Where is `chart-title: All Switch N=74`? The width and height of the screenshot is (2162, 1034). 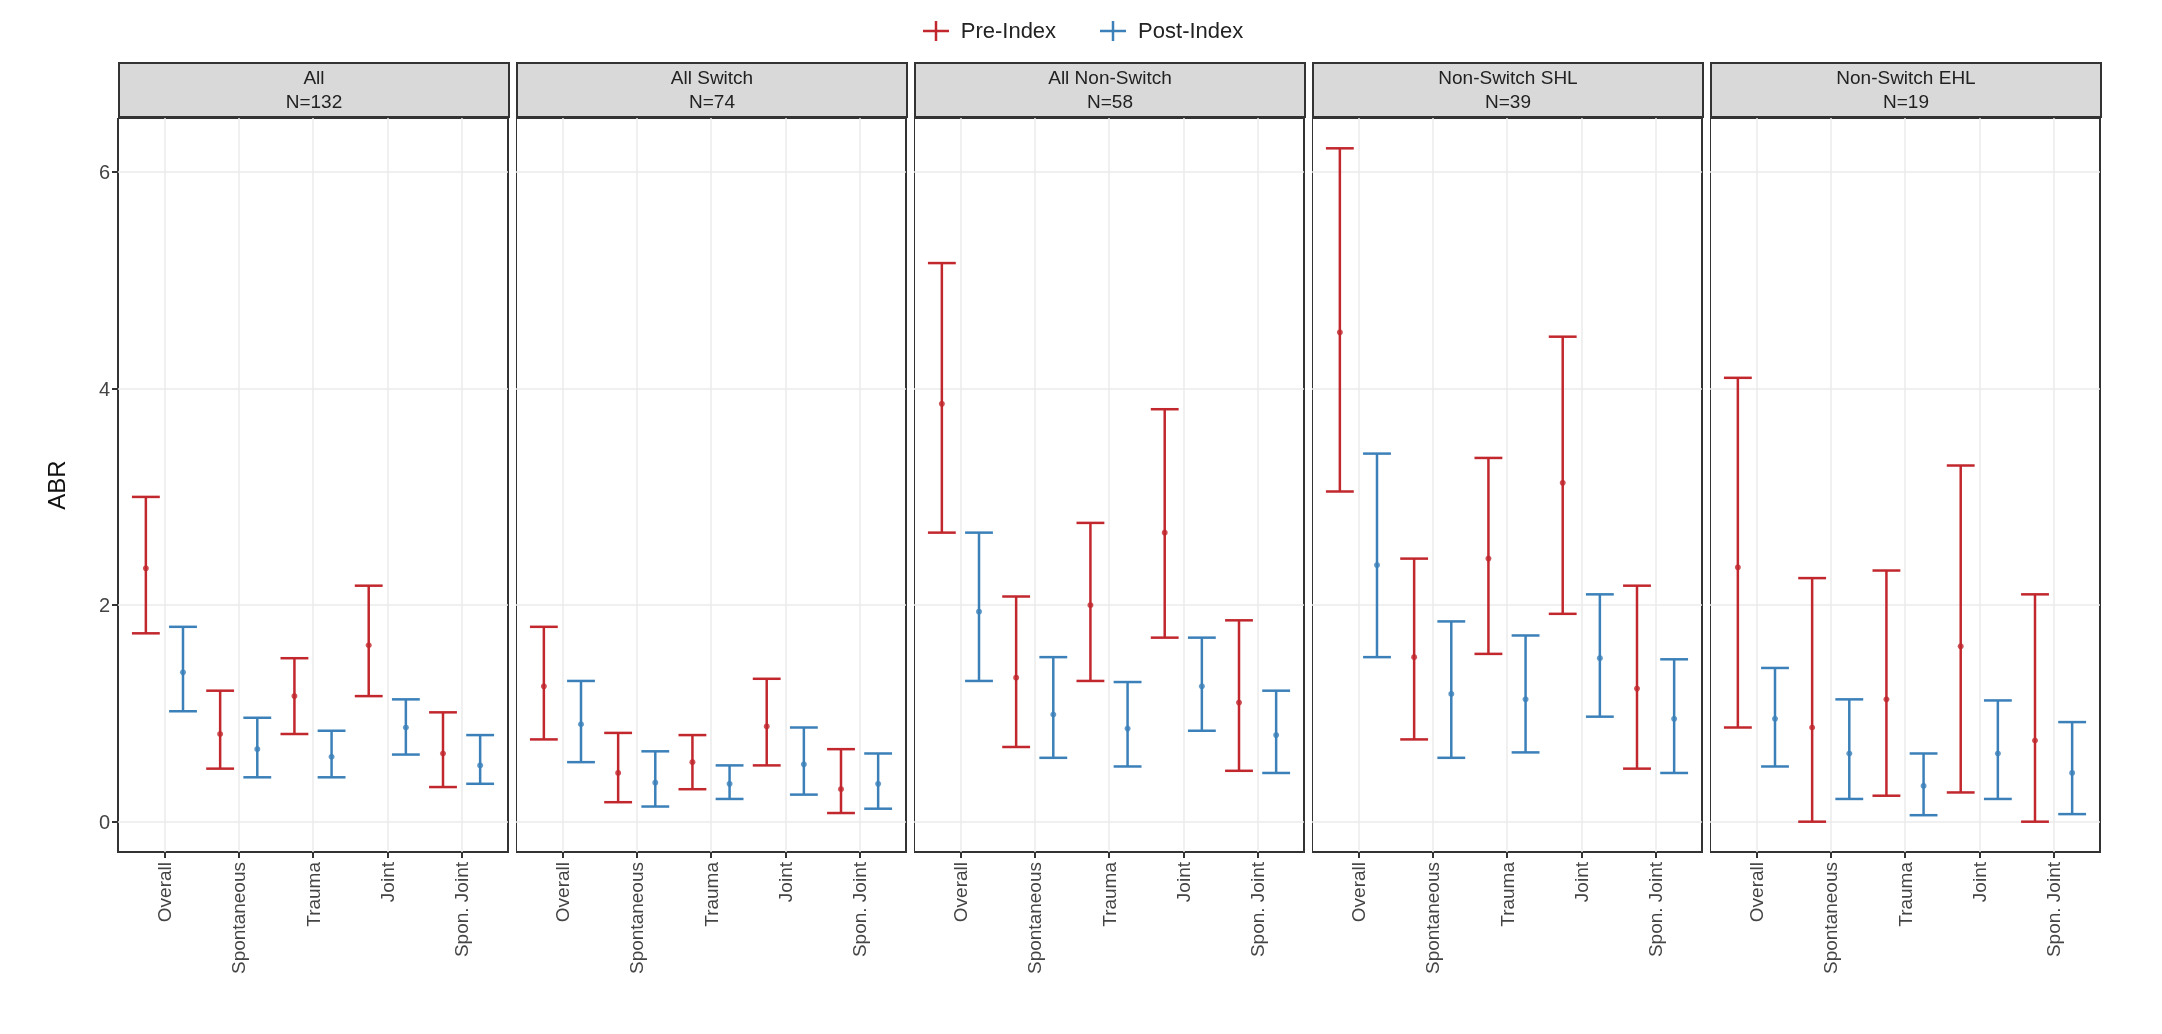 chart-title: All Switch N=74 is located at coordinates (712, 90).